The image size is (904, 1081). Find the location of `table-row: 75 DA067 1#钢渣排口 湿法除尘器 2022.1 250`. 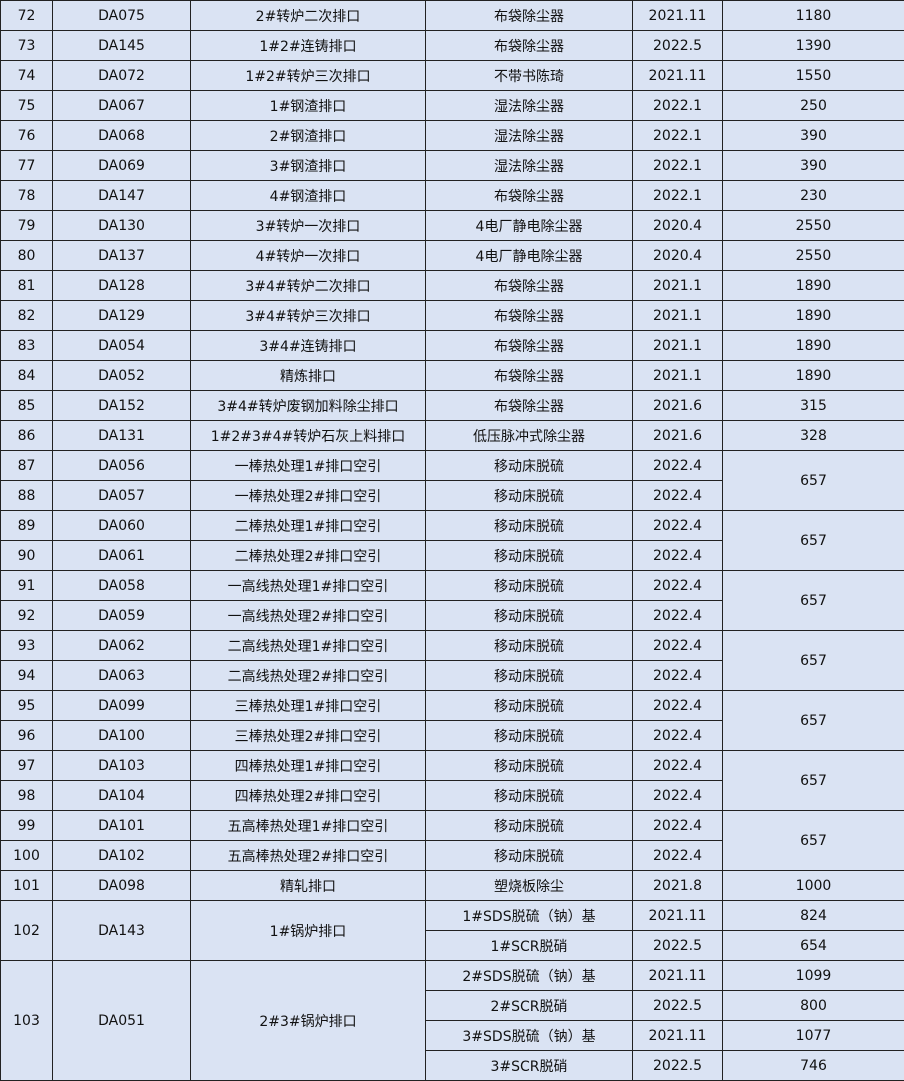

table-row: 75 DA067 1#钢渣排口 湿法除尘器 2022.1 250 is located at coordinates (452, 105).